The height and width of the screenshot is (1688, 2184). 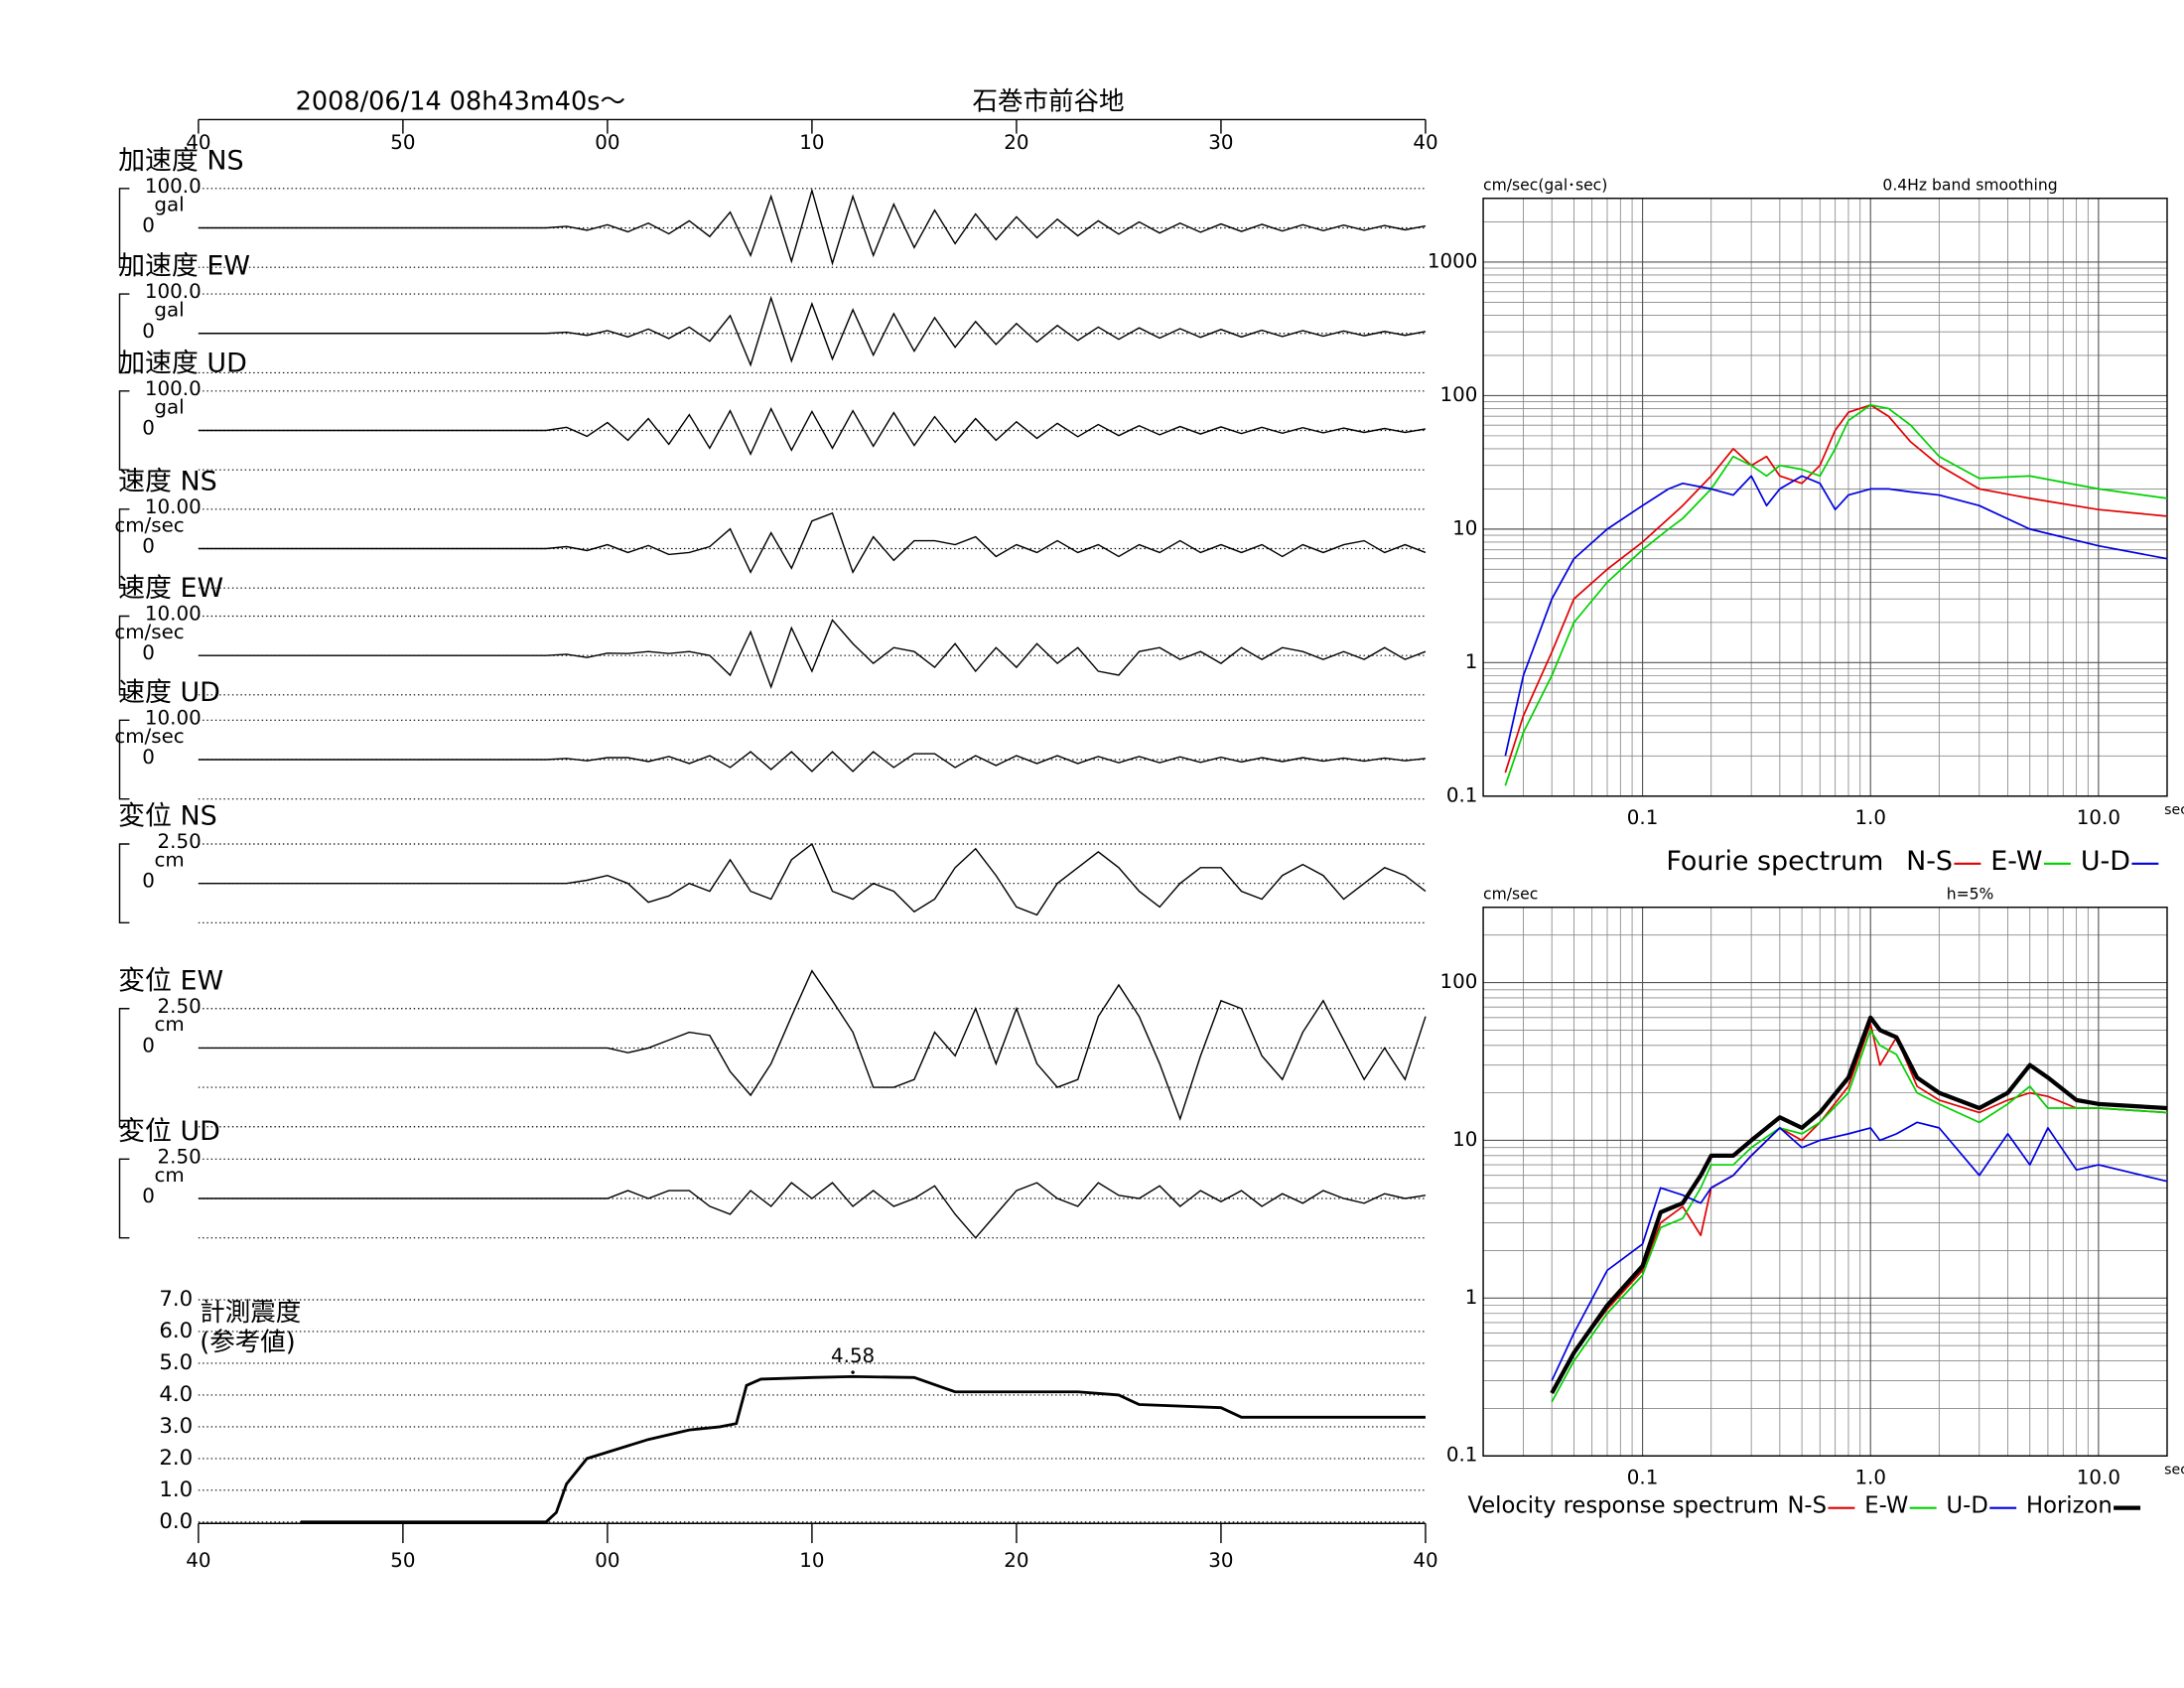 What do you see at coordinates (1623, 1506) in the screenshot?
I see `legend-title: Velocity response spectrum` at bounding box center [1623, 1506].